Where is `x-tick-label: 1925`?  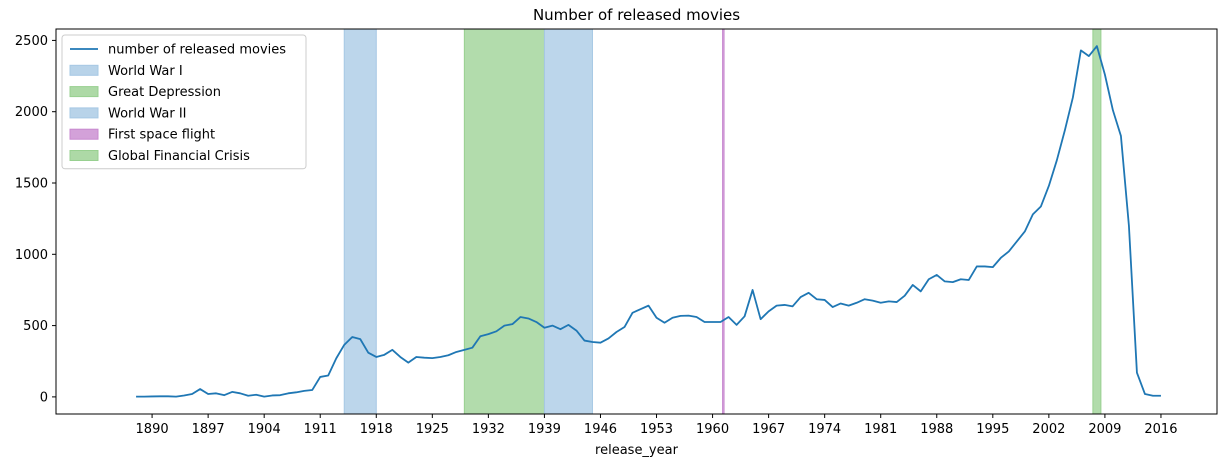 x-tick-label: 1925 is located at coordinates (432, 429).